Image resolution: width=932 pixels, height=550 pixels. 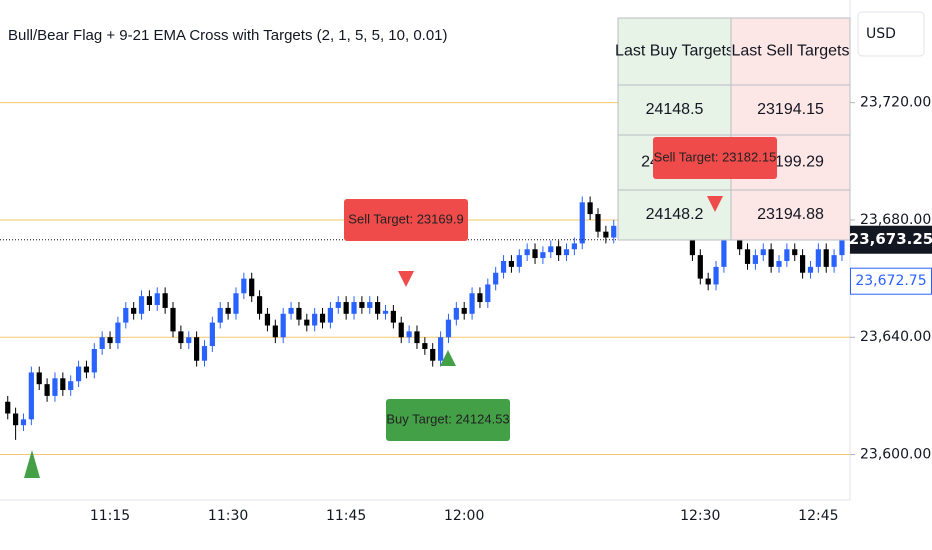 What do you see at coordinates (346, 516) in the screenshot?
I see `x-tick-label: 11:45` at bounding box center [346, 516].